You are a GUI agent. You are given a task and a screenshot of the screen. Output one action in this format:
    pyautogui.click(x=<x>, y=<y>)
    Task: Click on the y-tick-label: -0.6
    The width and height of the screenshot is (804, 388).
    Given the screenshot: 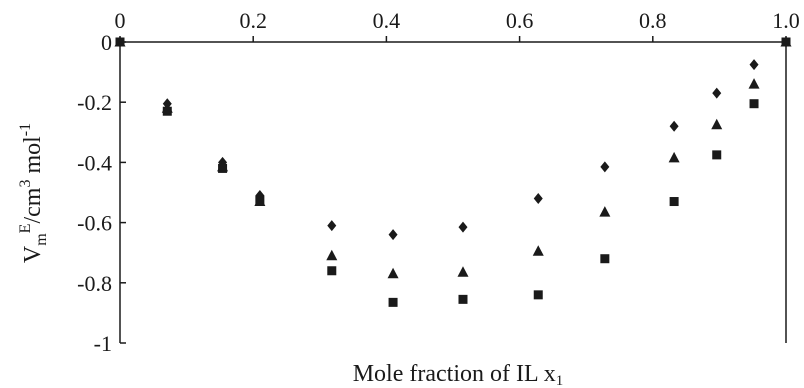 What is the action you would take?
    pyautogui.click(x=94, y=223)
    